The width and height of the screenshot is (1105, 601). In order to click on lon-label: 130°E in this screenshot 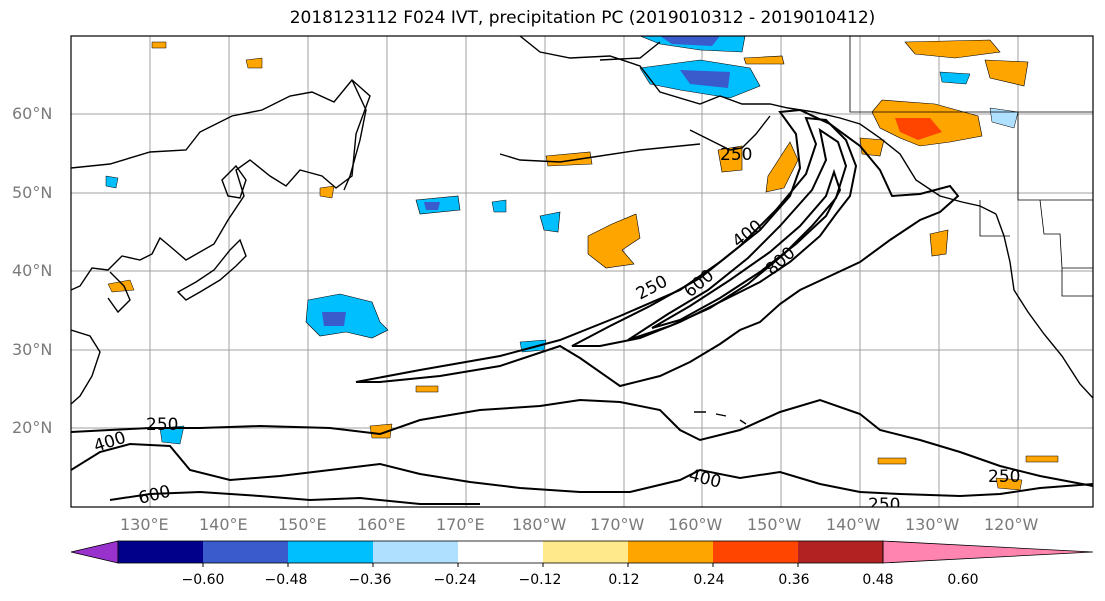, I will do `click(144, 524)`.